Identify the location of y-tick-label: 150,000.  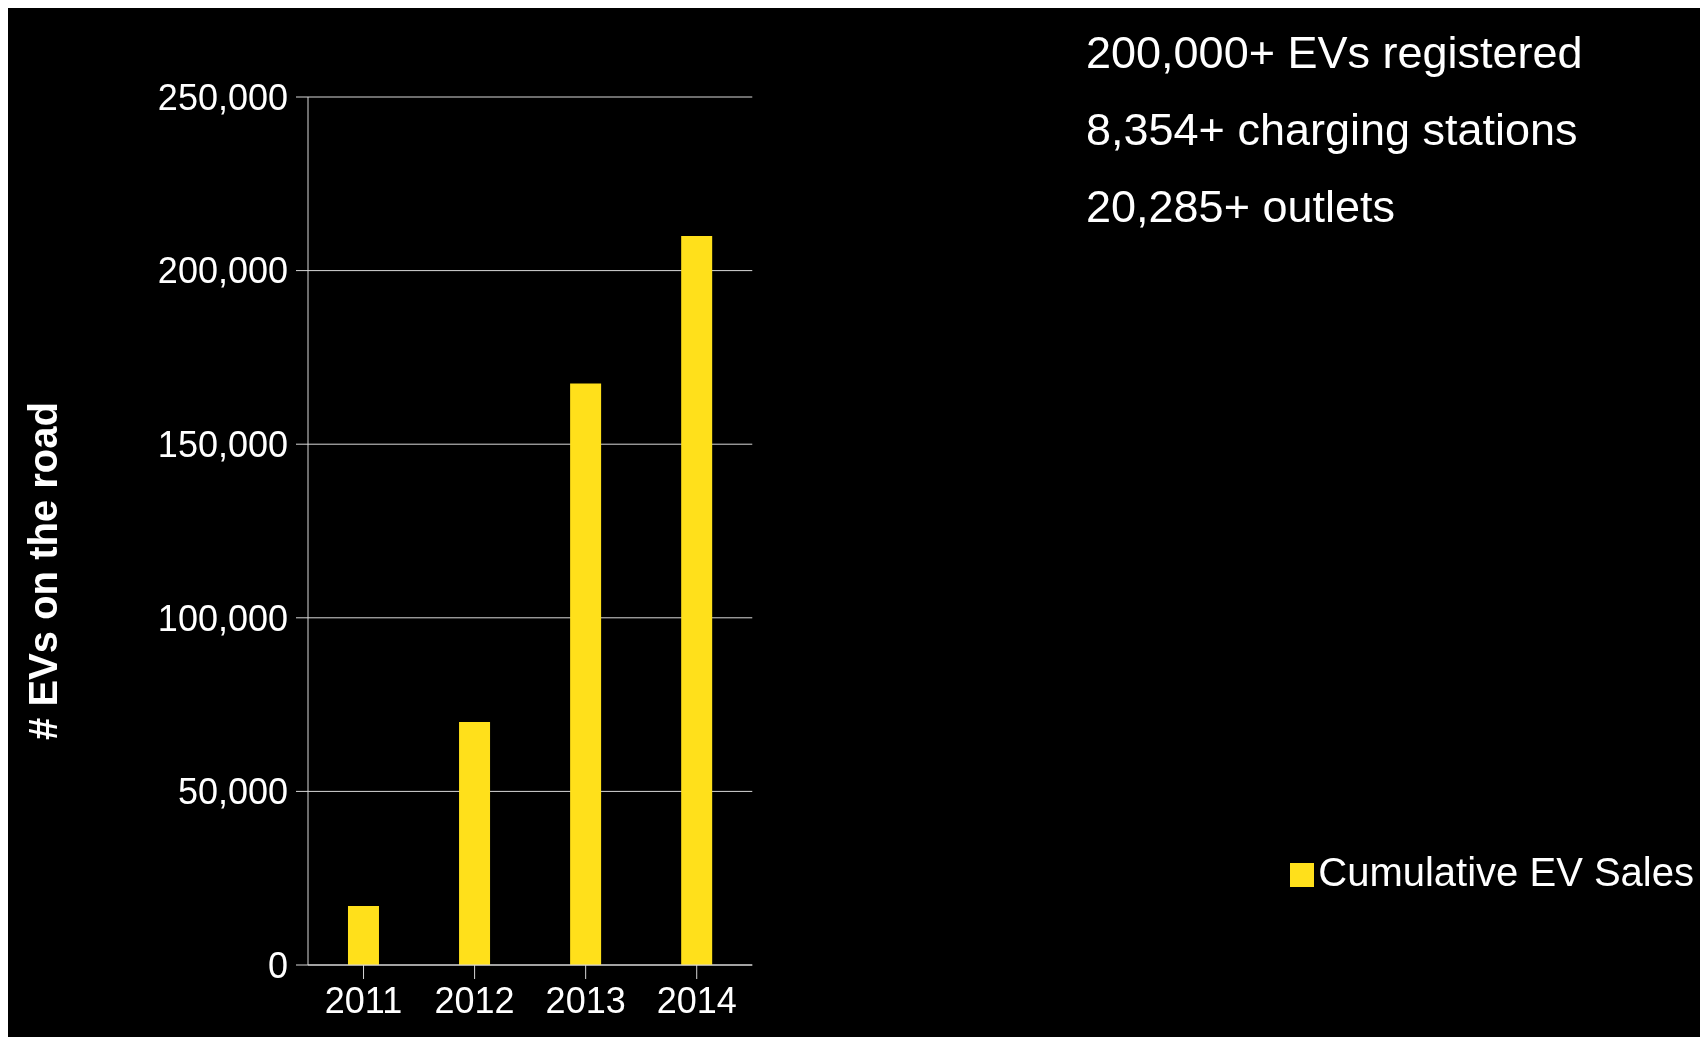
(222, 444).